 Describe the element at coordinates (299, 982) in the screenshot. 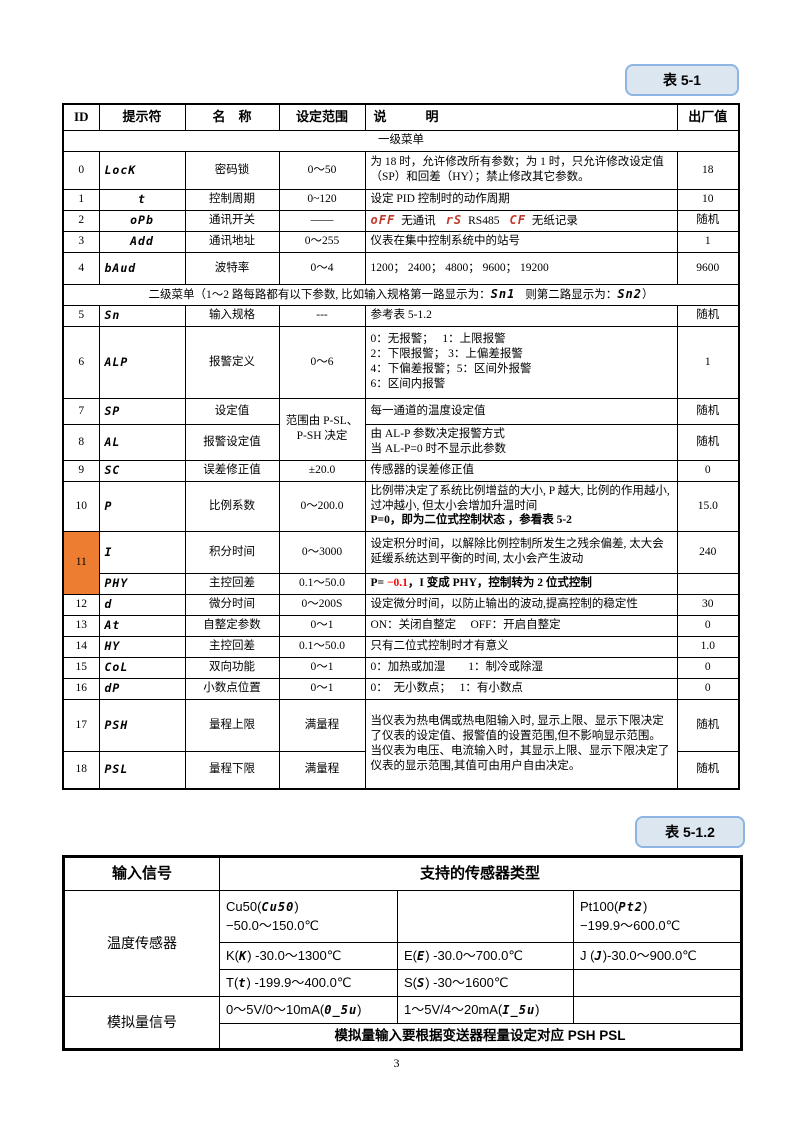

I see `sensor-text: ) -199.9～400.0℃` at that location.